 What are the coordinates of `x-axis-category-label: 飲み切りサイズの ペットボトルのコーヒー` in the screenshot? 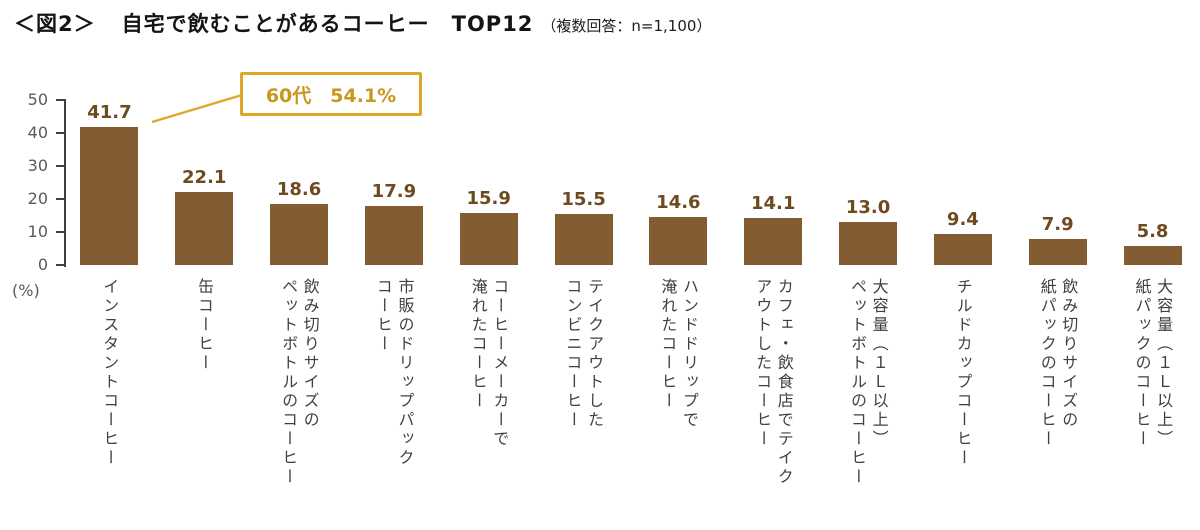 It's located at (299, 382).